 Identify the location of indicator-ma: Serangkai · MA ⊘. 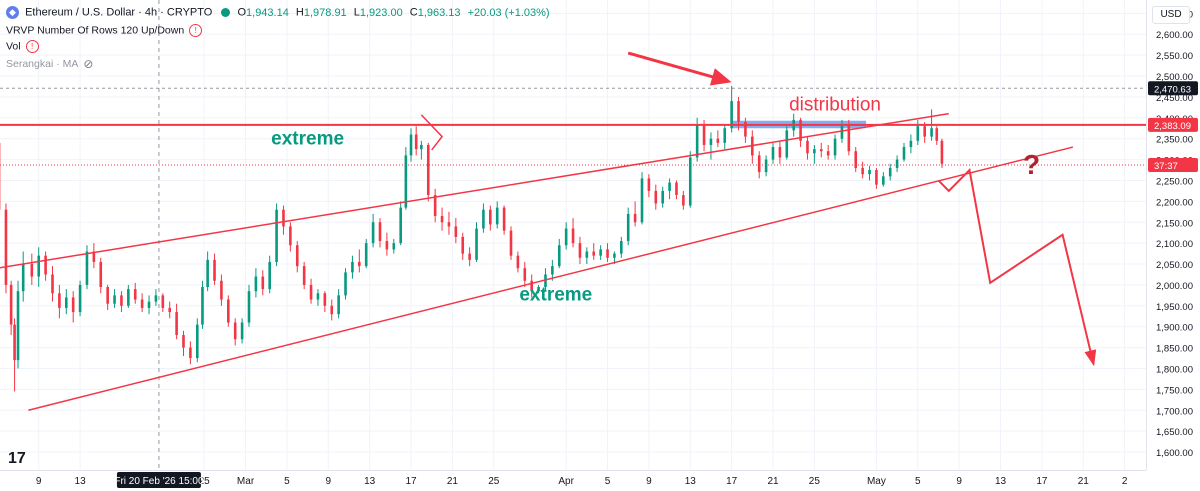
(49, 64).